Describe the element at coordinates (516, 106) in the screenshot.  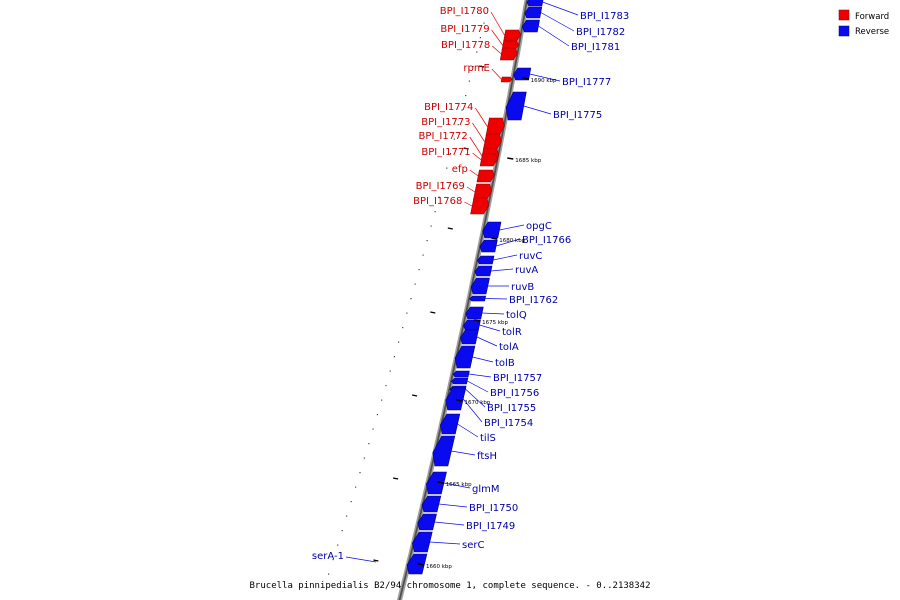
I see `gene-bpi-i1775` at that location.